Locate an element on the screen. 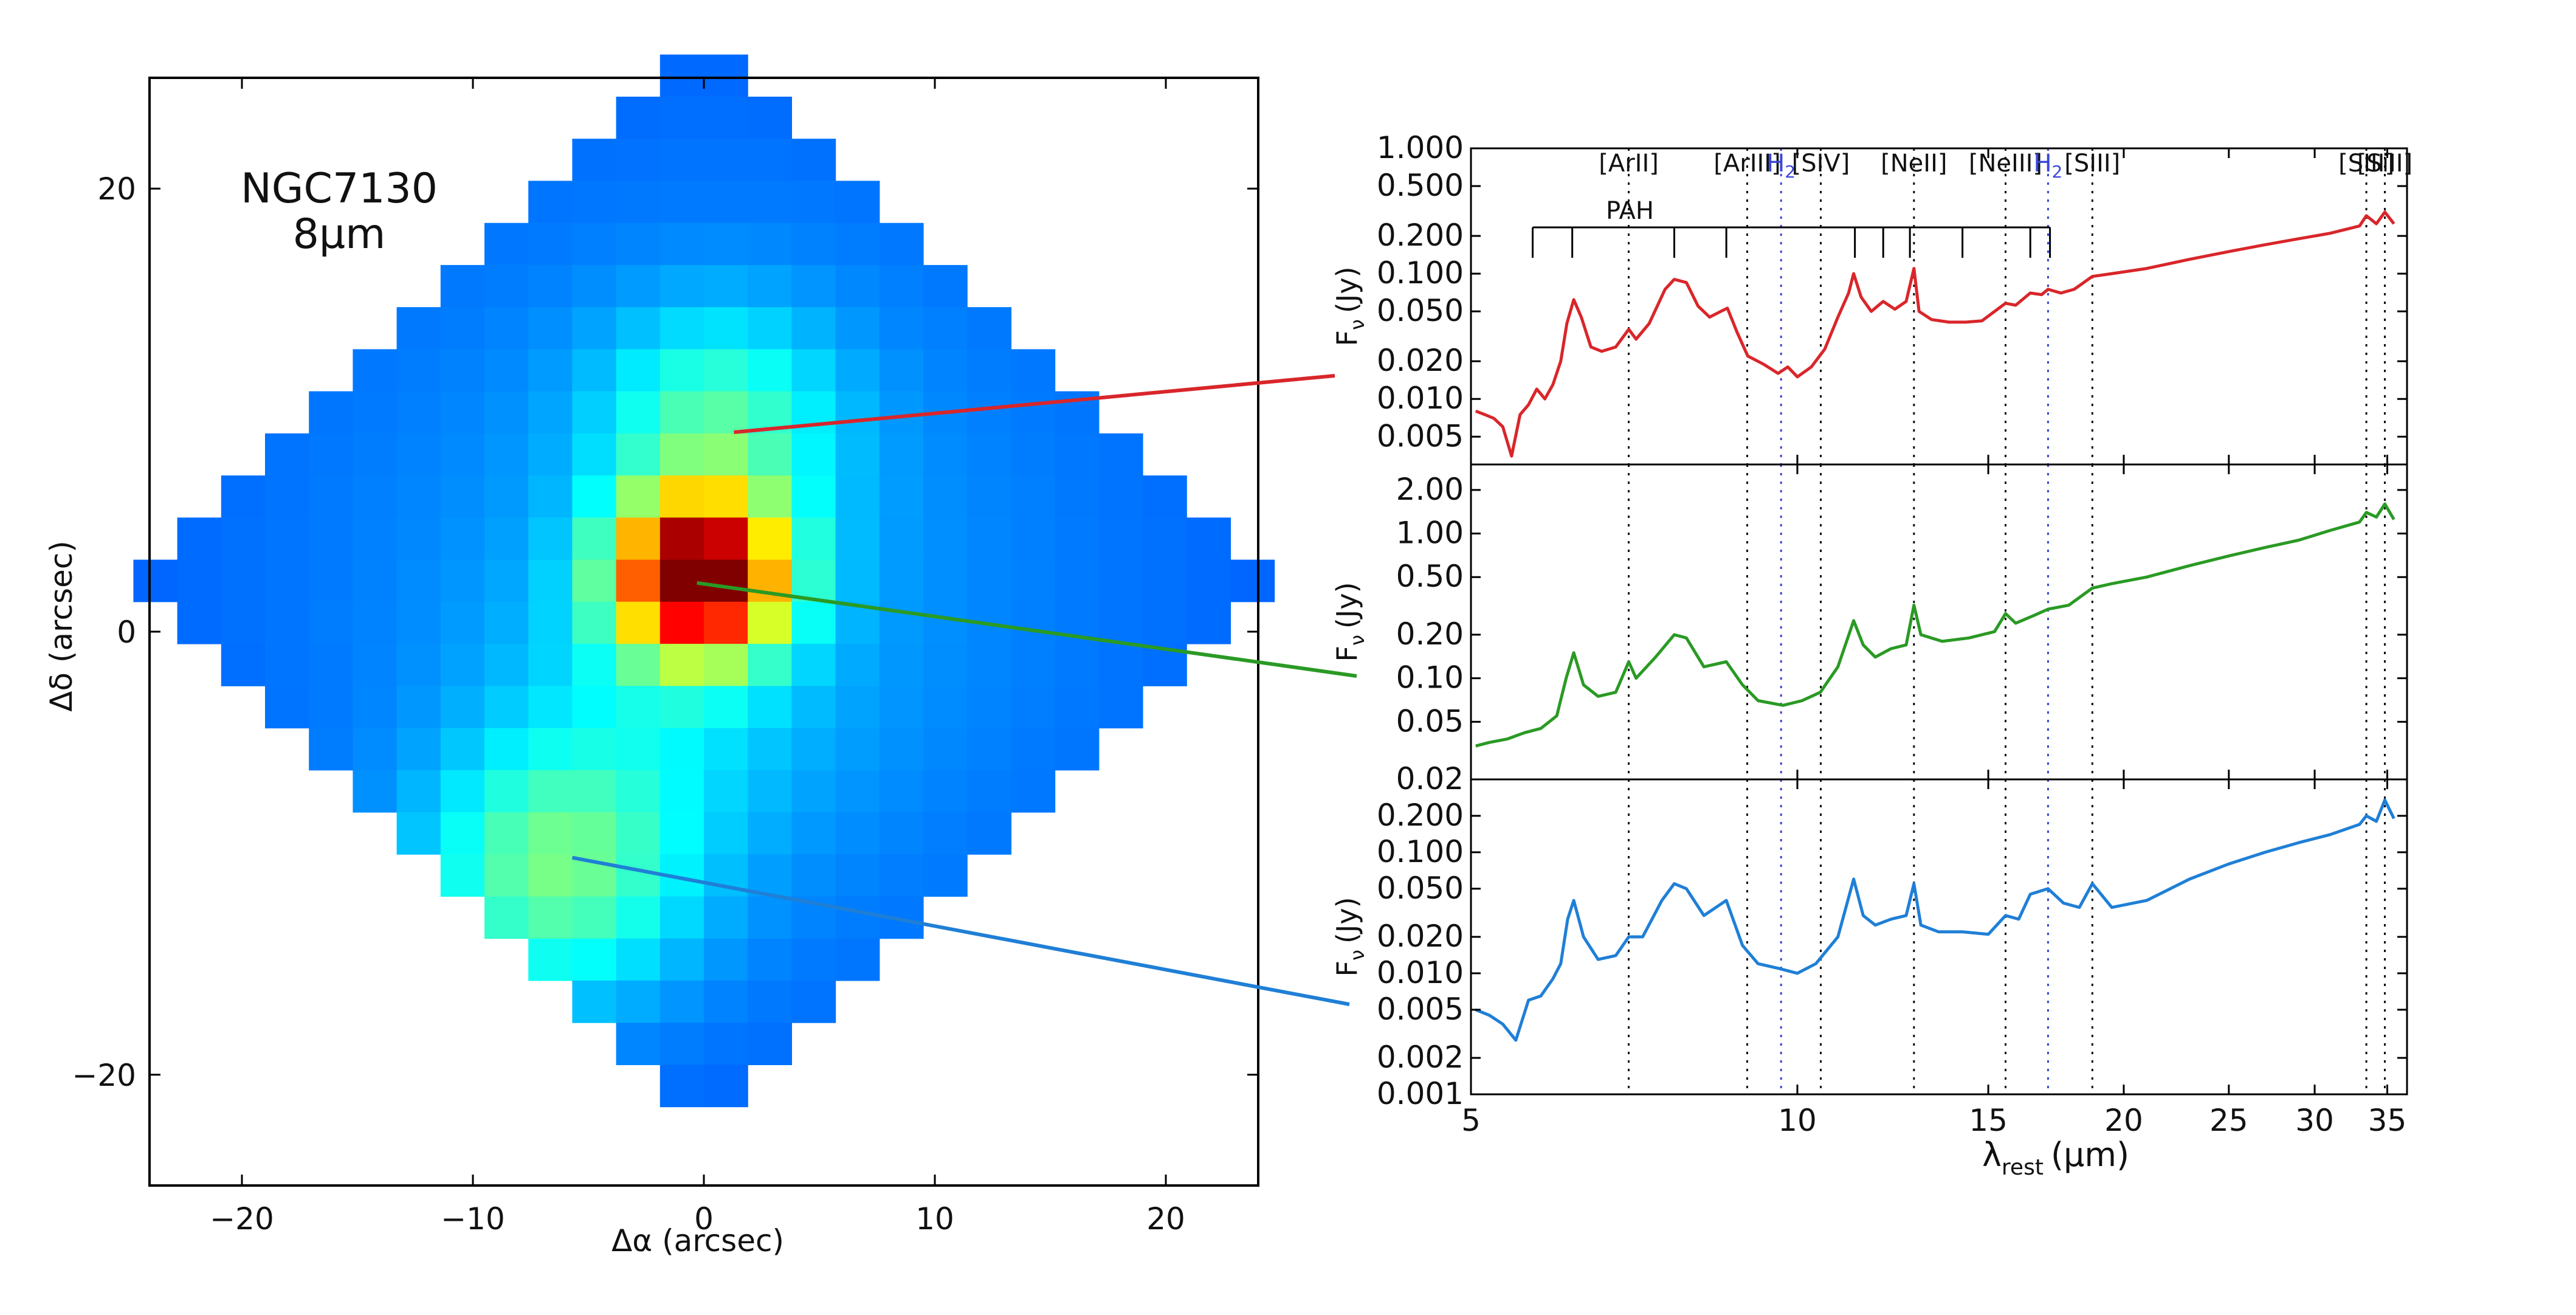 The width and height of the screenshot is (2576, 1315). spectrum-line-top is located at coordinates (1935, 334).